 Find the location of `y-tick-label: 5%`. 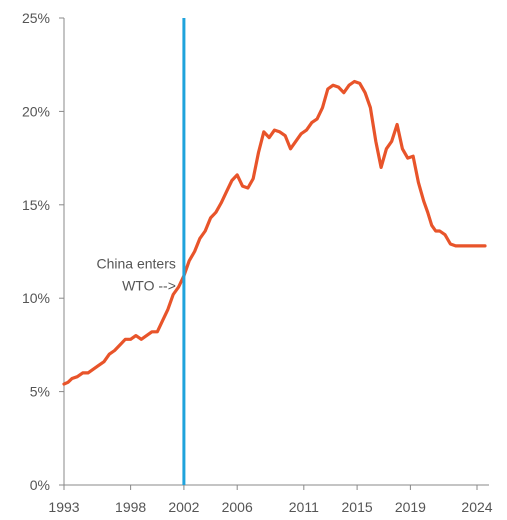

y-tick-label: 5% is located at coordinates (40, 392).